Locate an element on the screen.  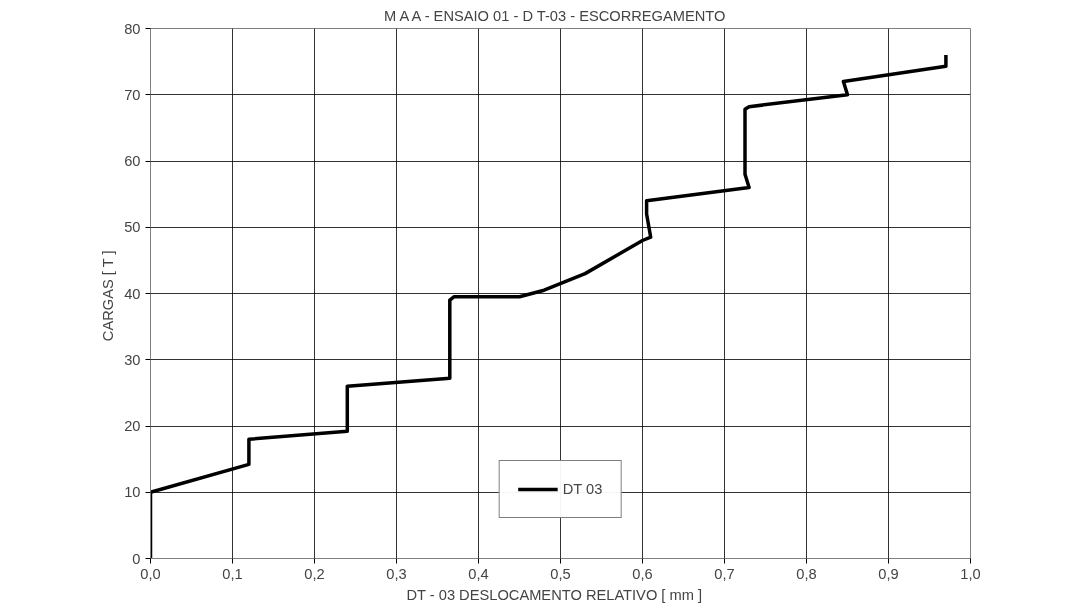
x-tick-label: 0,6 is located at coordinates (642, 573).